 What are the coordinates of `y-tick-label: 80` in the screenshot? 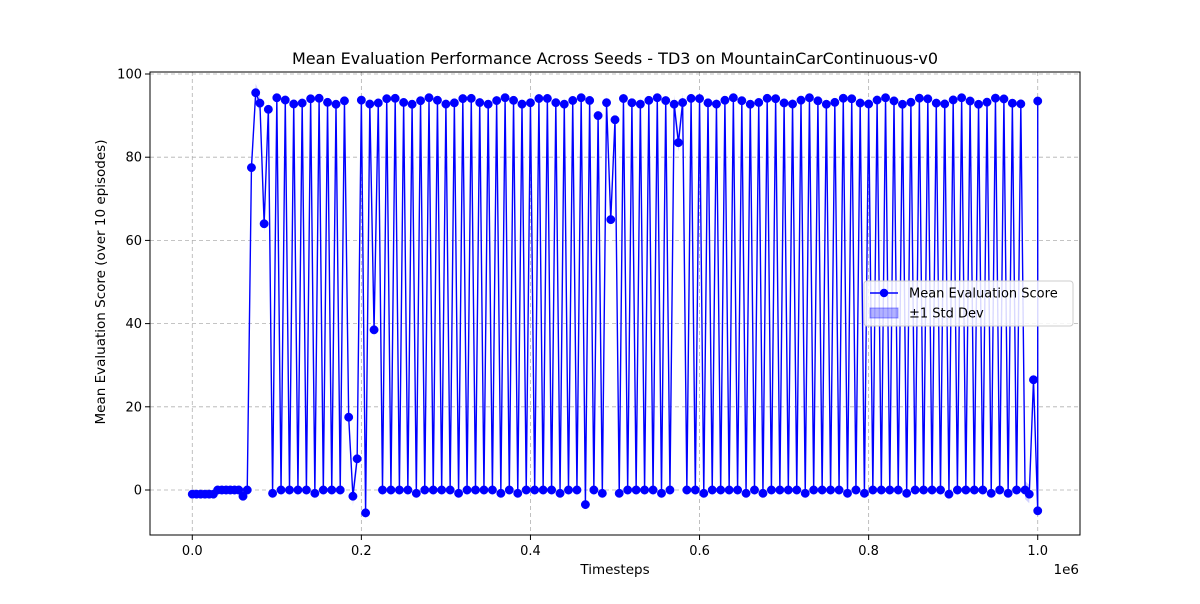 It's located at (133, 158).